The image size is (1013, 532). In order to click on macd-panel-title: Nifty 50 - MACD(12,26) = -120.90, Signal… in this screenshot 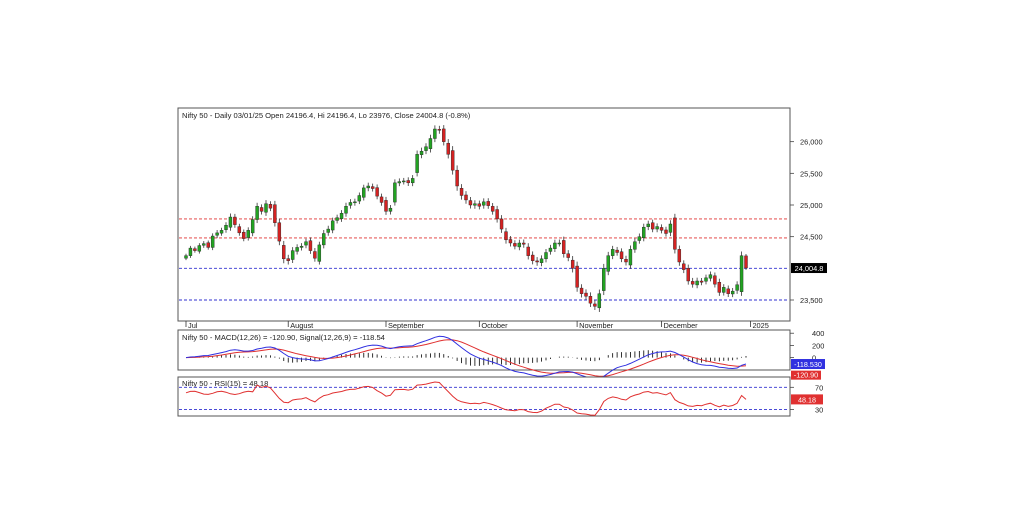, I will do `click(283, 337)`.